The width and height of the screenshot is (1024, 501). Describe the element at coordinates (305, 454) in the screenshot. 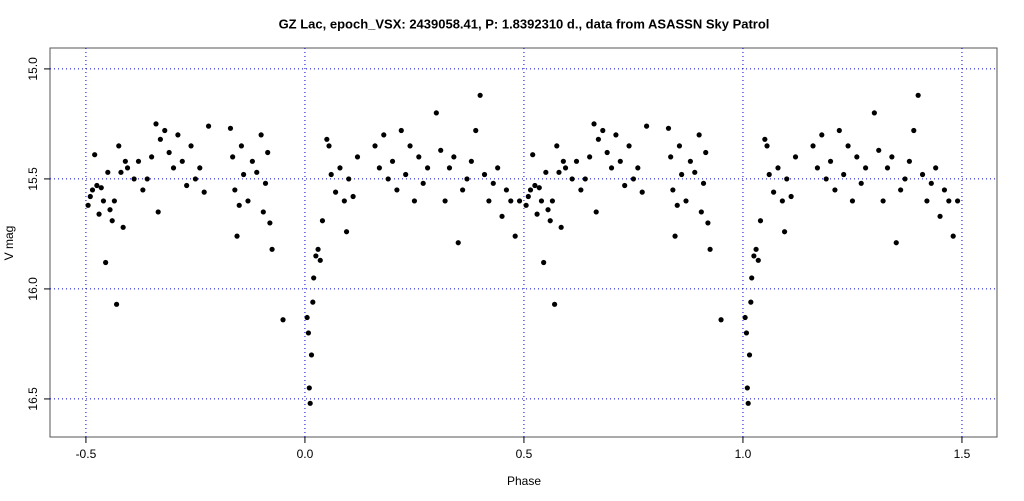

I see `x-tick-label: 0.0` at that location.